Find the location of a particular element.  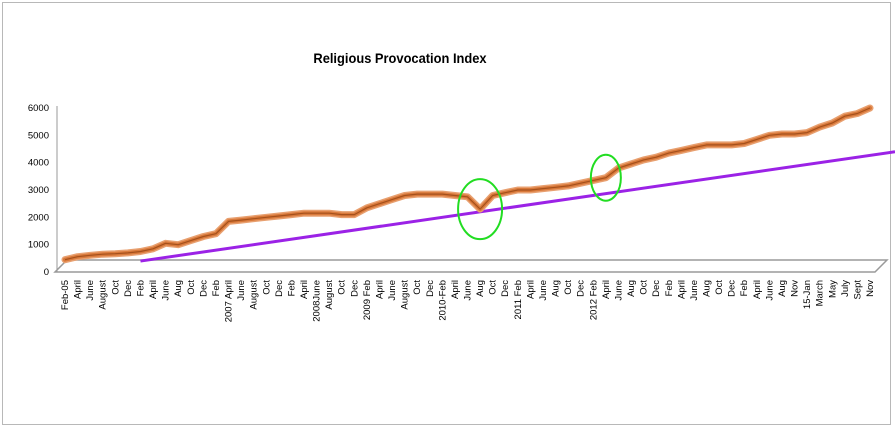

y-tick-label: 3000 is located at coordinates (38, 190).